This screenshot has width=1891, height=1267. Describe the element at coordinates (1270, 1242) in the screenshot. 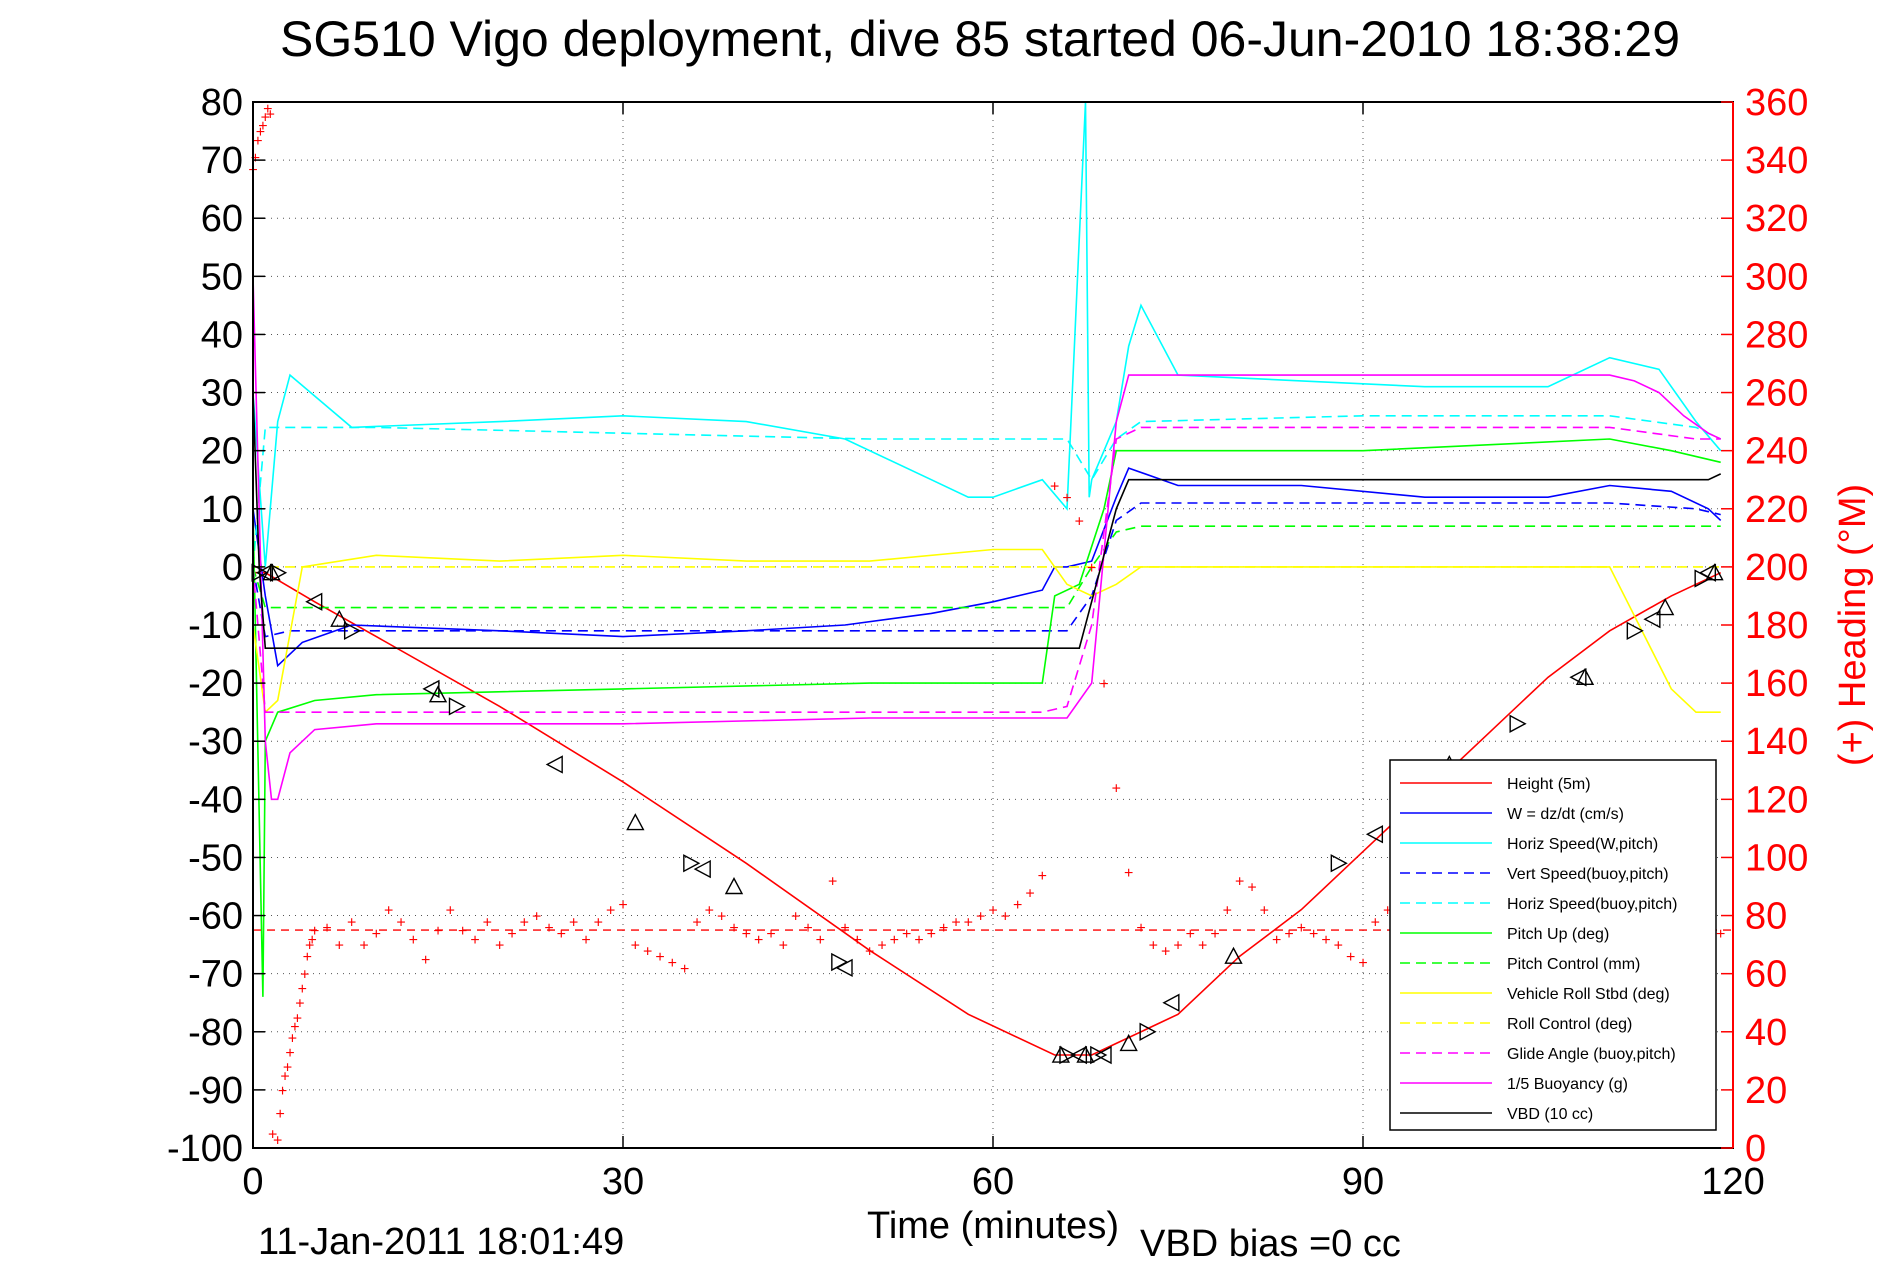

I see `footer-vbd-bias: VBD bias =0 cc` at that location.